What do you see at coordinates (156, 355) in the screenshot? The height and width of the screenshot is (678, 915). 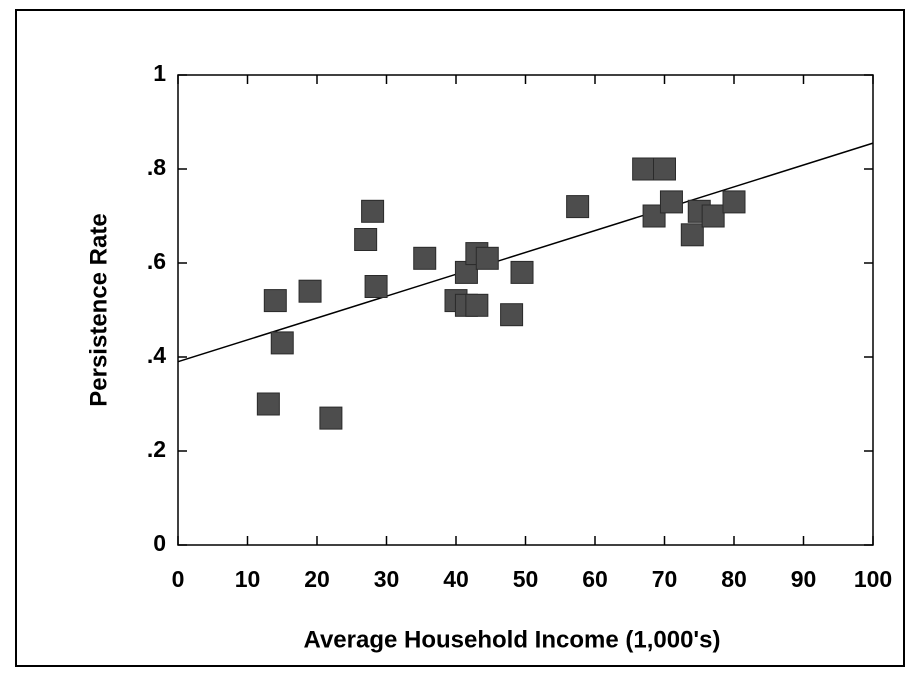 I see `y-tick-label: .4` at bounding box center [156, 355].